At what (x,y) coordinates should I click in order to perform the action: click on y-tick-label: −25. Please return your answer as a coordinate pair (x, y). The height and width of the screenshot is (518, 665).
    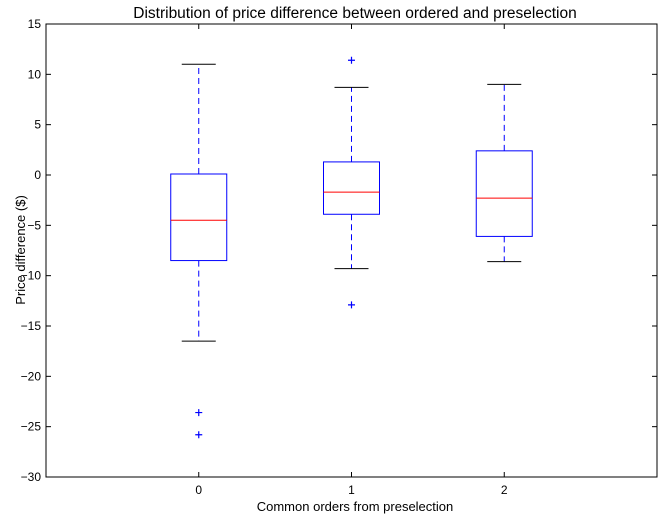
    Looking at the image, I should click on (31, 427).